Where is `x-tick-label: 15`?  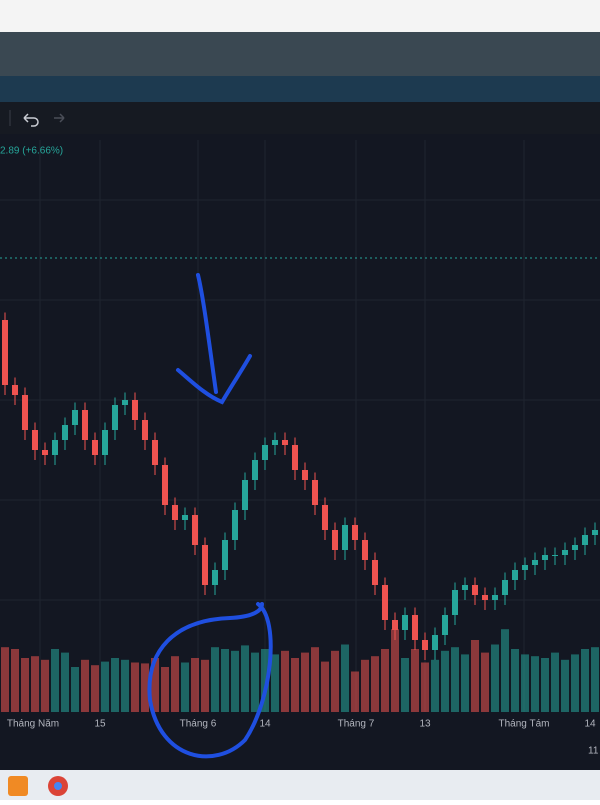
x-tick-label: 15 is located at coordinates (100, 724).